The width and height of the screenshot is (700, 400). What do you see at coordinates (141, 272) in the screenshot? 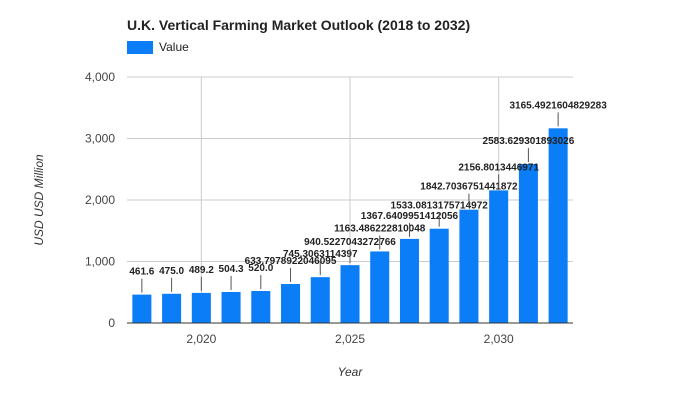
I see `data-label: 461.6` at bounding box center [141, 272].